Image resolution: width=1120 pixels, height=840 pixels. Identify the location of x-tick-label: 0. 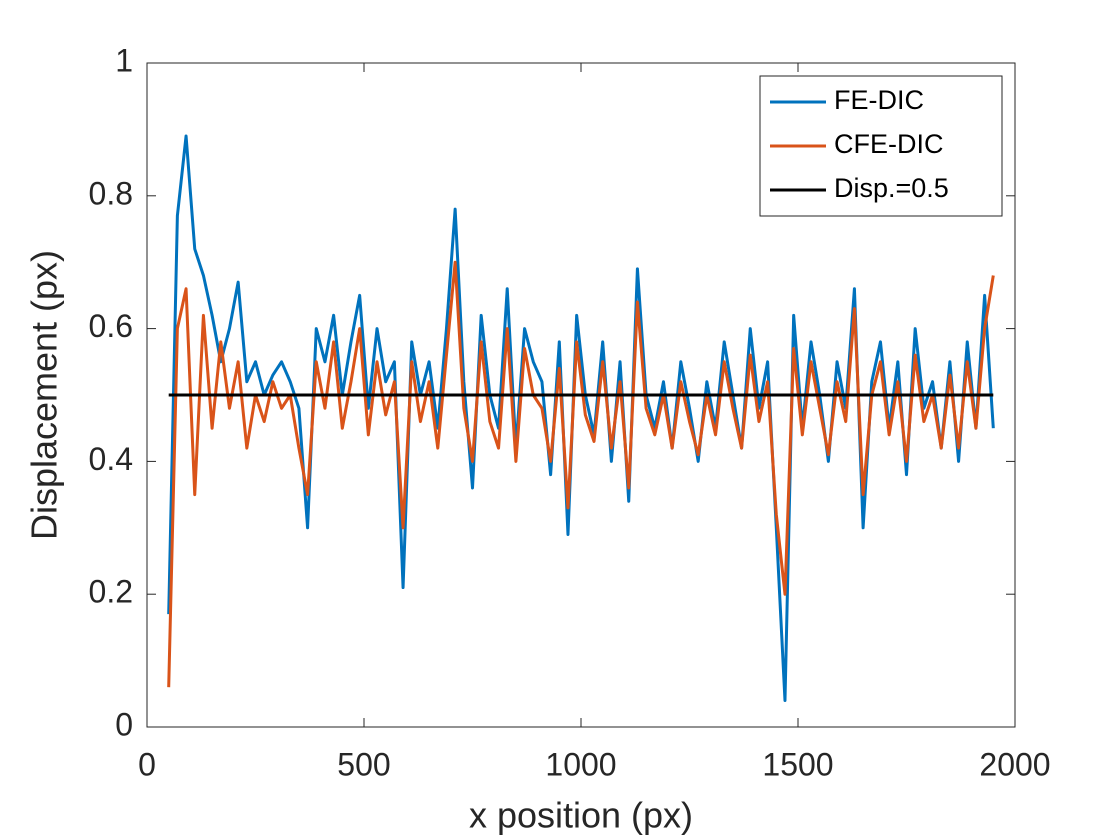
(147, 764).